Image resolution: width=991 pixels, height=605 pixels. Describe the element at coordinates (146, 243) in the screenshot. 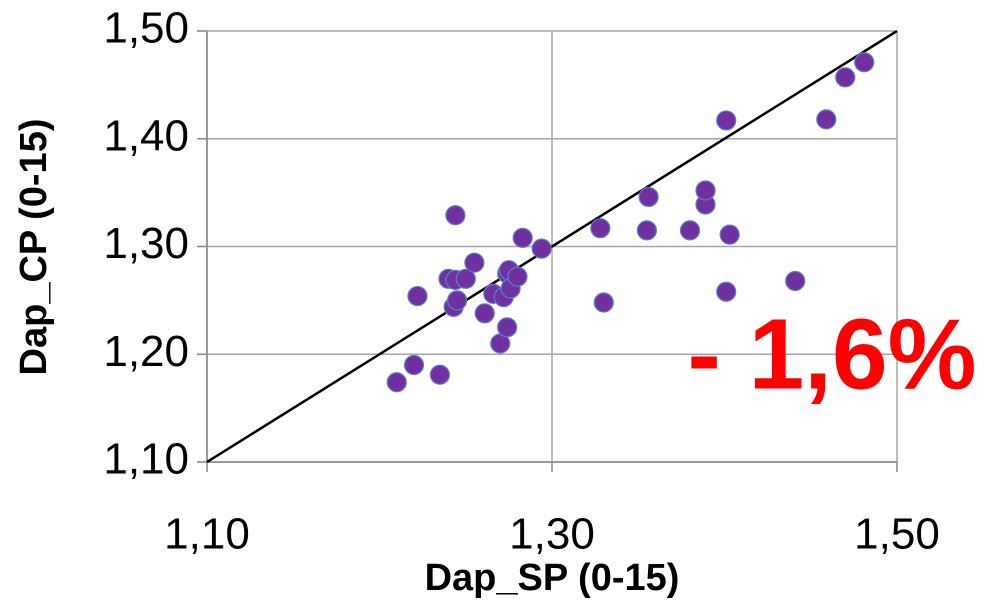

I see `y-tick-label: 1,30` at that location.